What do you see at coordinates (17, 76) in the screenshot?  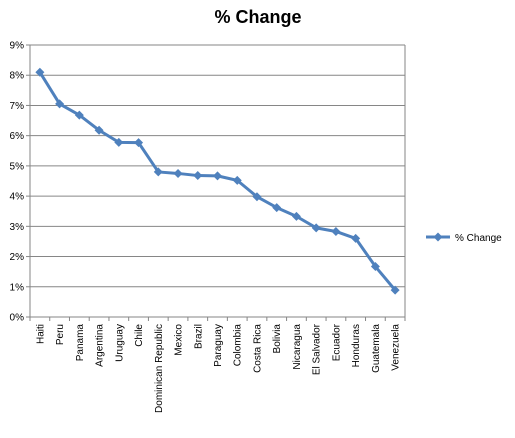 I see `y-tick-label: 8%` at bounding box center [17, 76].